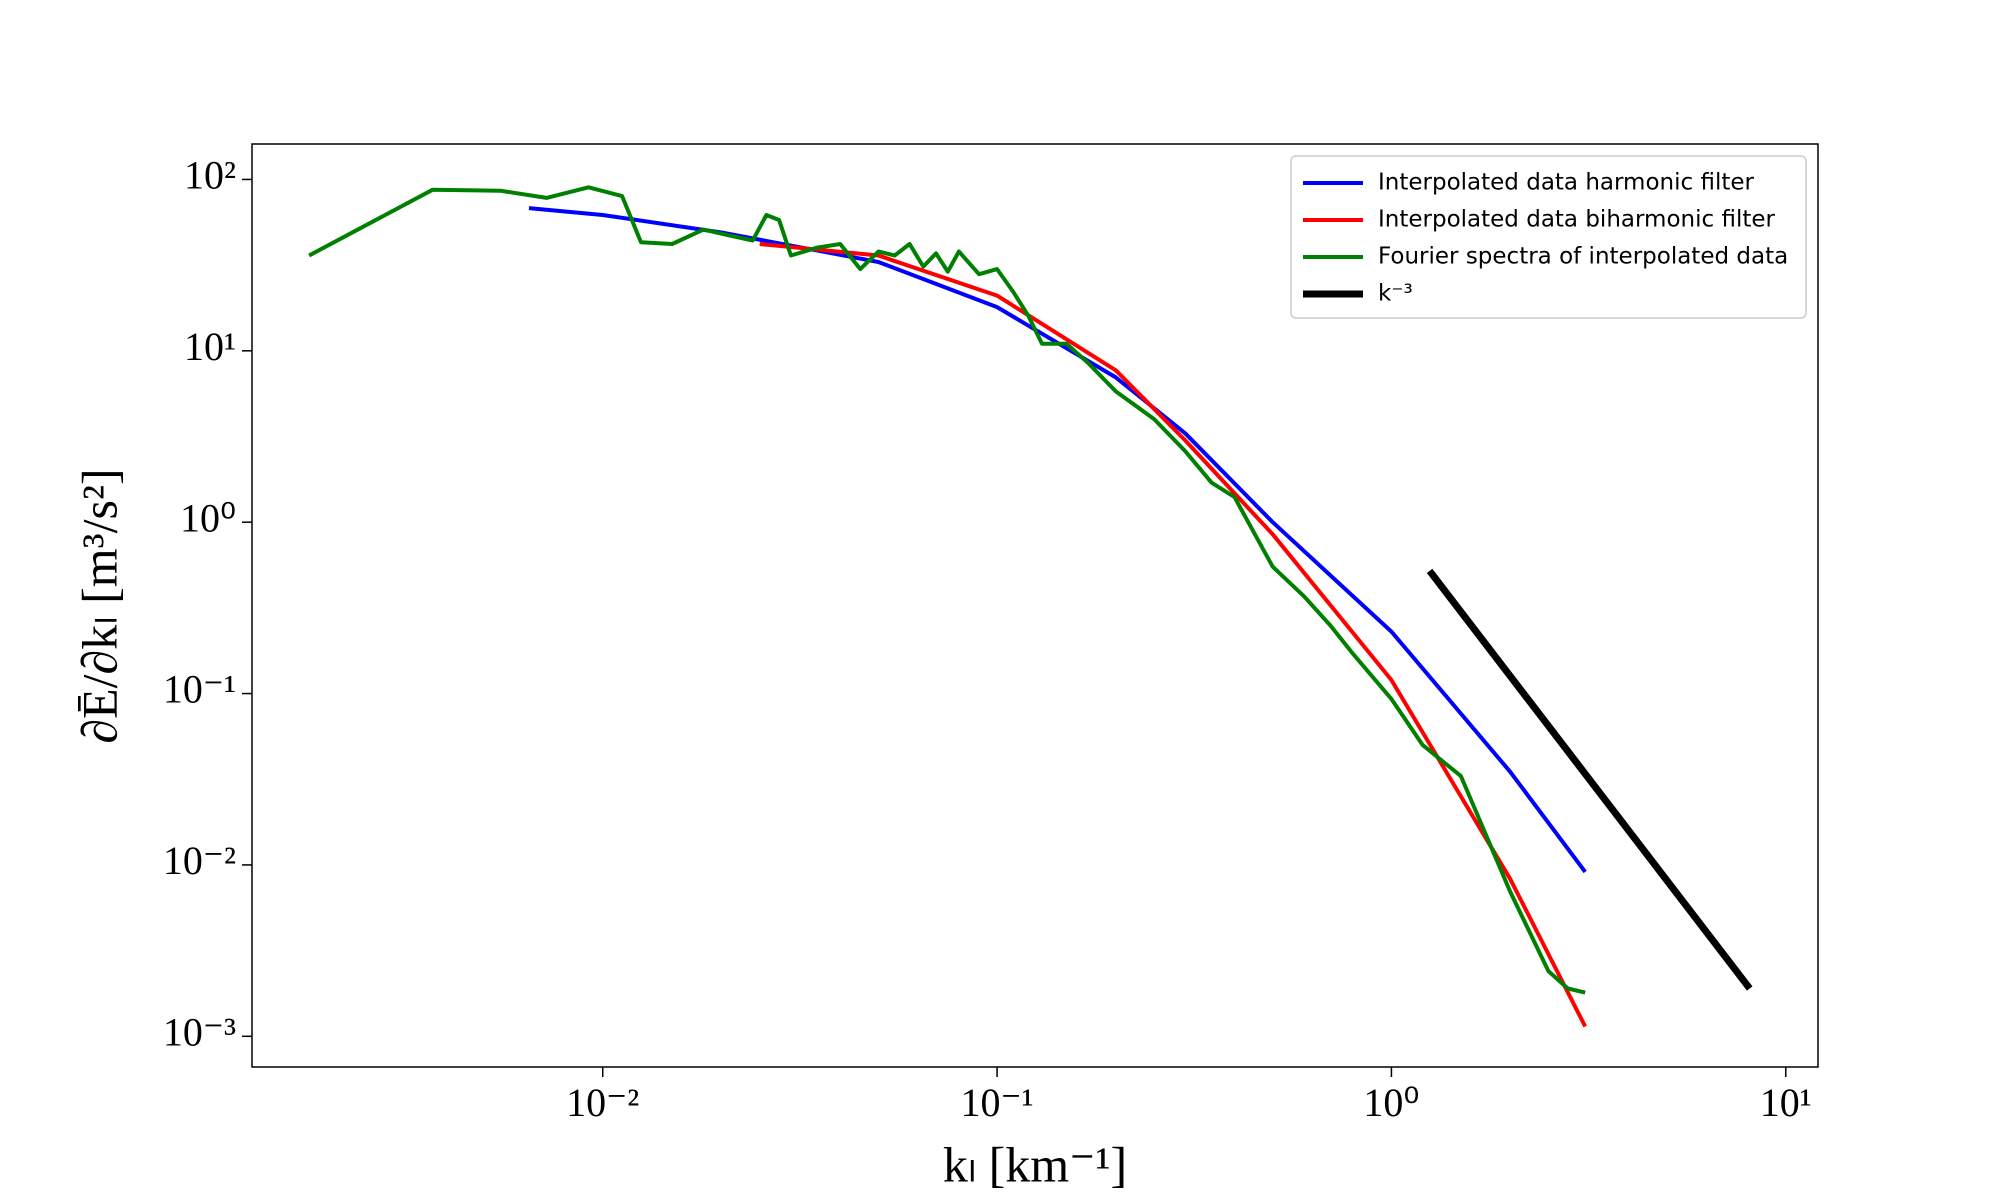 The width and height of the screenshot is (2000, 1200). What do you see at coordinates (1786, 1102) in the screenshot?
I see `x-tick-label: 10¹` at bounding box center [1786, 1102].